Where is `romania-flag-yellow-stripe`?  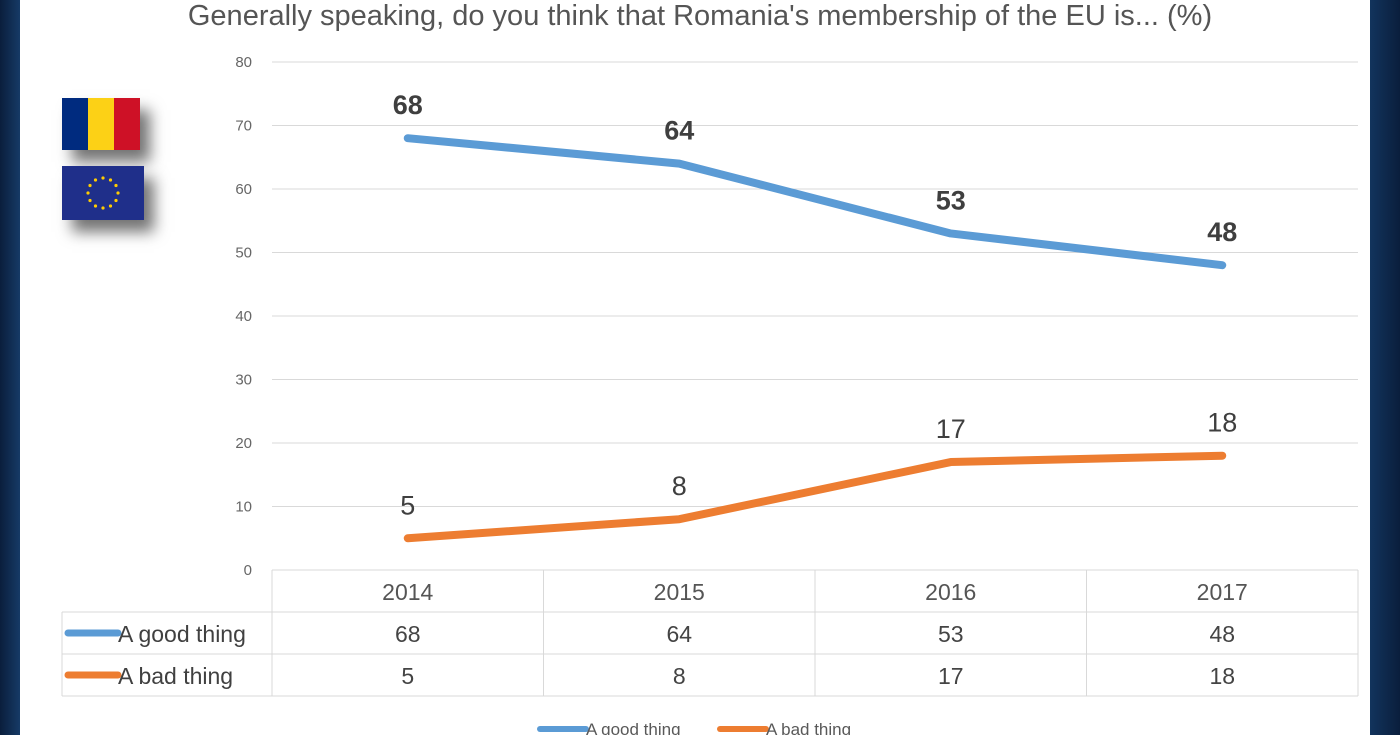 romania-flag-yellow-stripe is located at coordinates (101, 124).